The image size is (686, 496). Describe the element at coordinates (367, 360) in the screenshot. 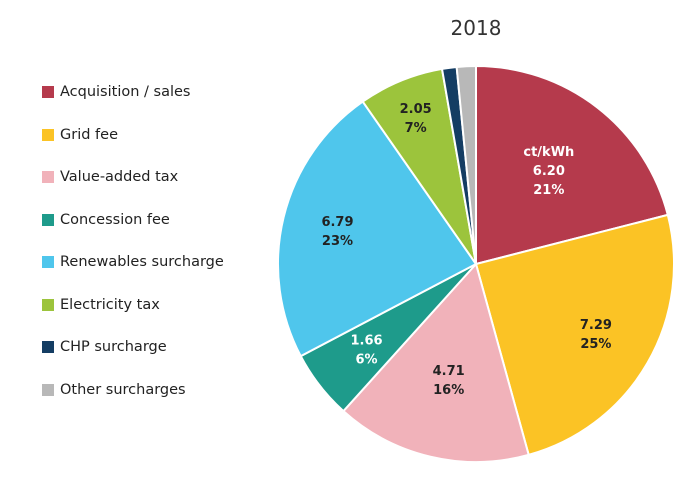

I see `slice-label: 6%` at that location.